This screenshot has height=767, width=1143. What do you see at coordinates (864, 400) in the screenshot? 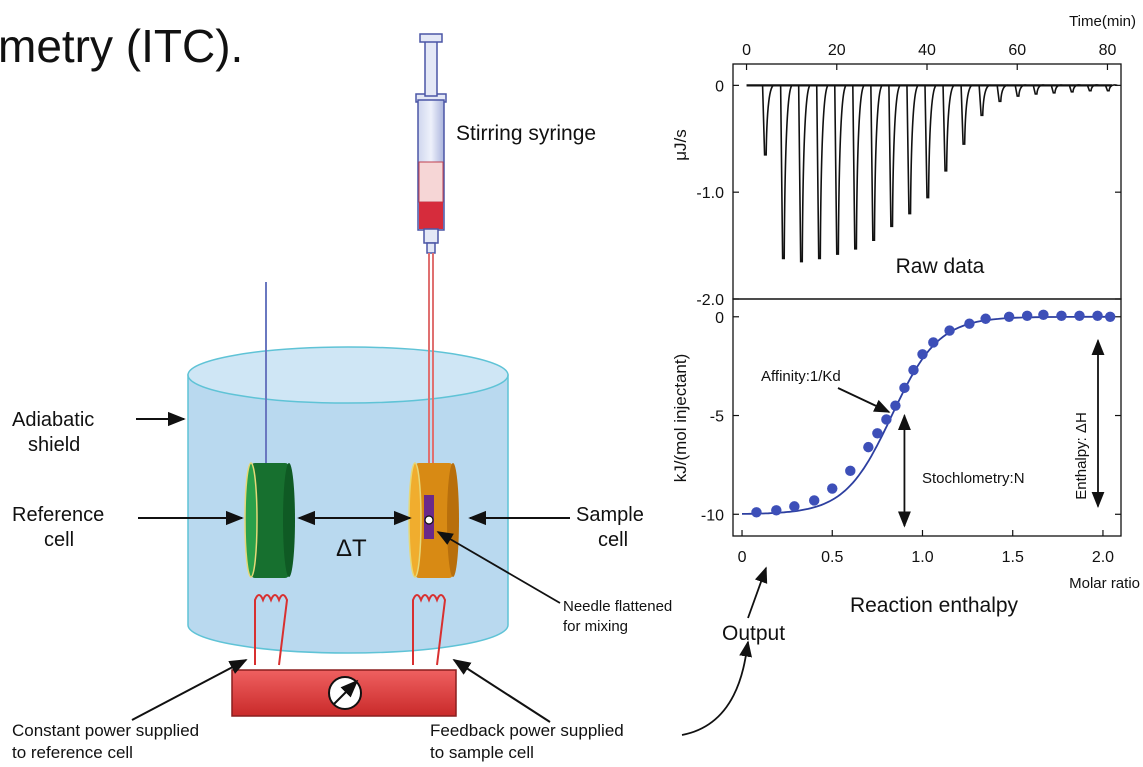
I see `affinity-arrow` at bounding box center [864, 400].